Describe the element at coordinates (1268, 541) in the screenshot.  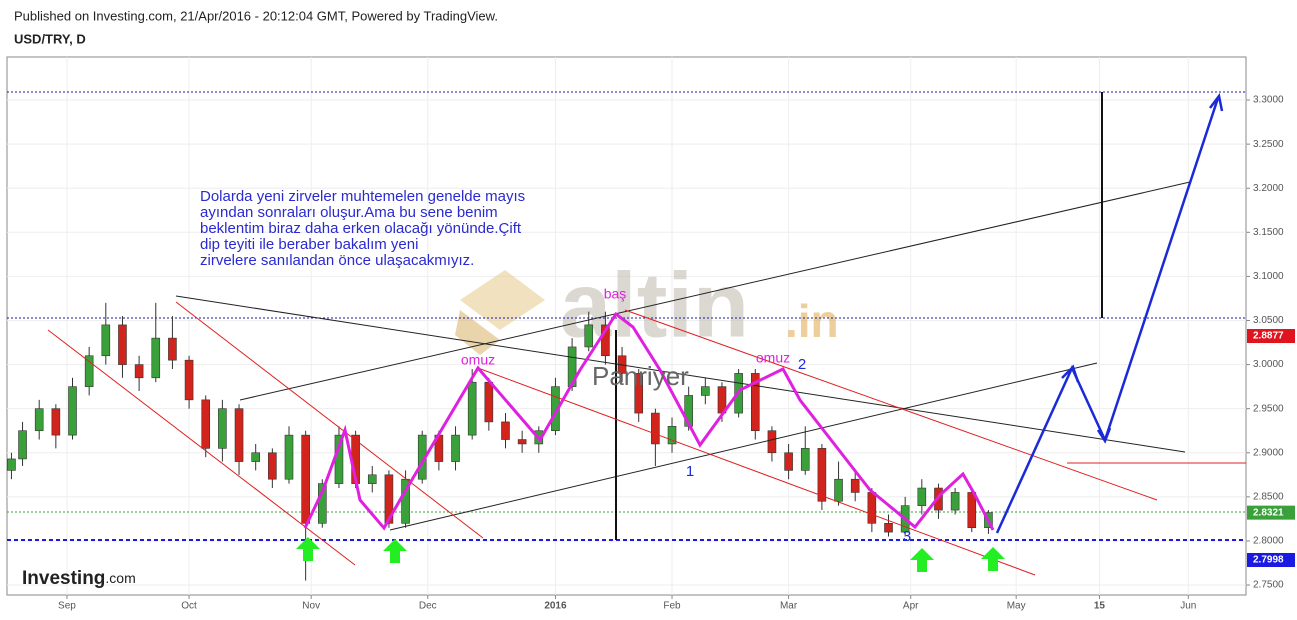
I see `y-tick-label: 2.8000` at that location.